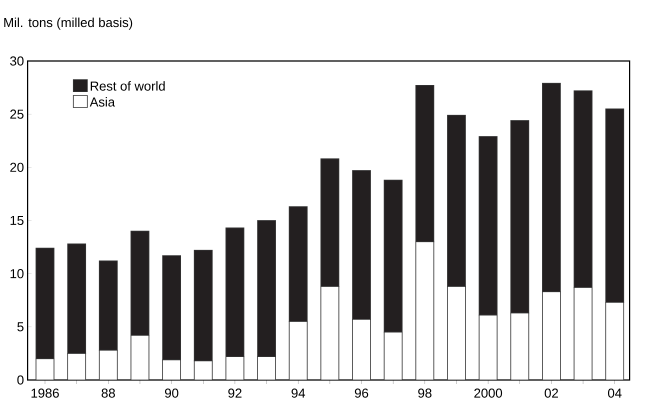 This screenshot has width=652, height=412. What do you see at coordinates (235, 393) in the screenshot?
I see `x-tick-label: 92` at bounding box center [235, 393].